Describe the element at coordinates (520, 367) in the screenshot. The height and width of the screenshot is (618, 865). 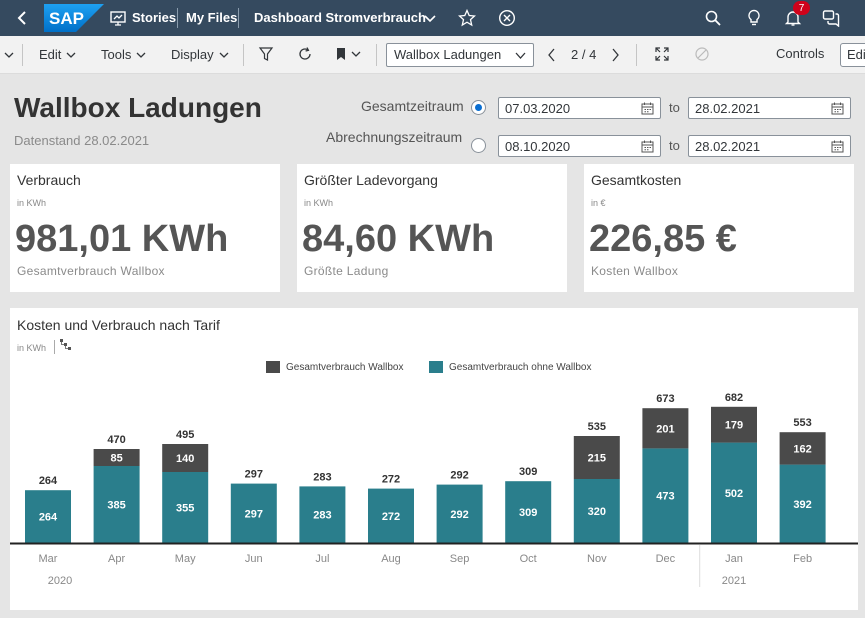
I see `legend-label: Gesamtverbrauch ohne Wallbox` at that location.